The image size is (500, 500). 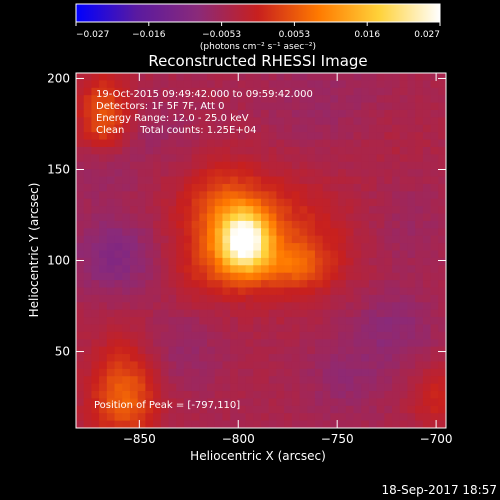 I want to click on colorbar-ticks: −0.027 −0.016 −0.0053 0.0053 0.016 0.027, so click(x=258, y=31).